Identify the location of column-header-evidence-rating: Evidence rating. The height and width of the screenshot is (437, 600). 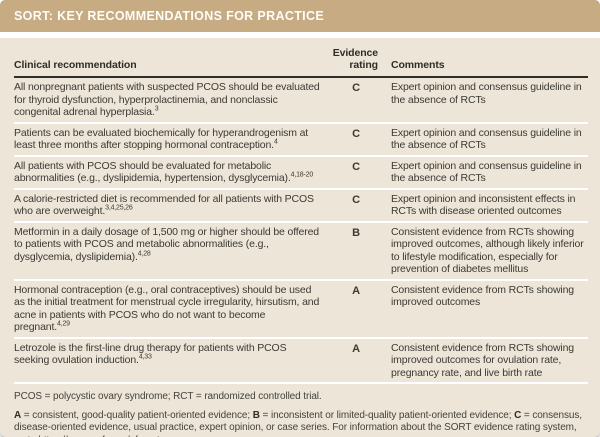
(356, 59).